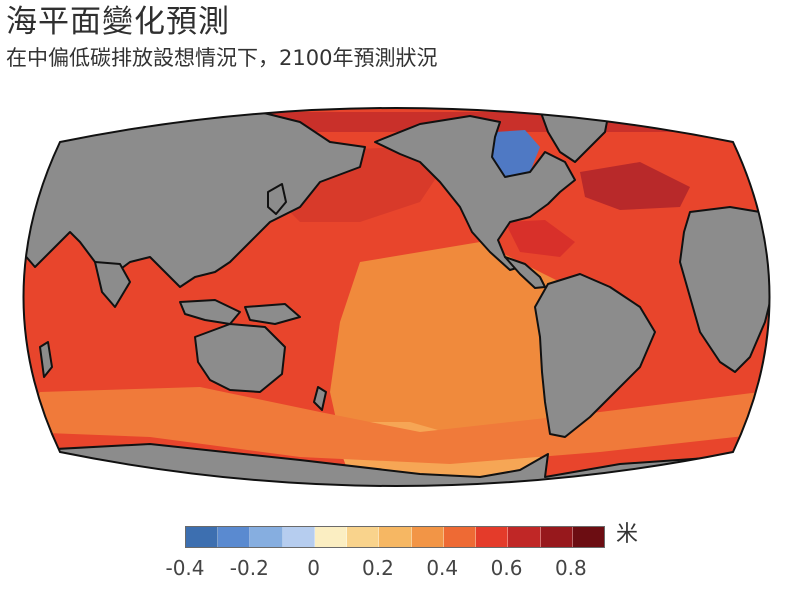 The width and height of the screenshot is (793, 605). Describe the element at coordinates (378, 568) in the screenshot. I see `legend-tick-label: 0.2` at that location.